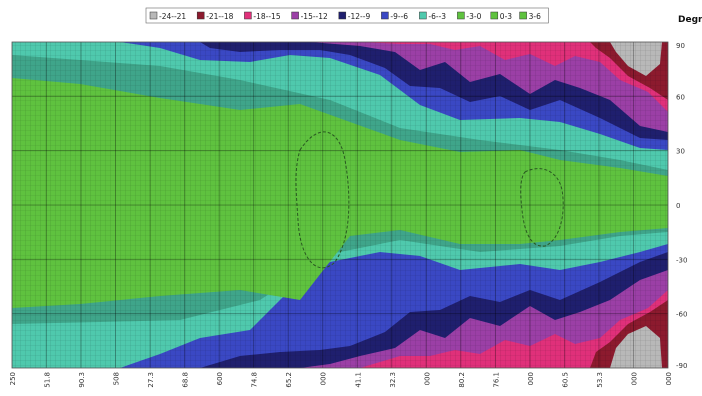  Describe the element at coordinates (314, 16) in the screenshot. I see `legend-label: -15--12` at that location.